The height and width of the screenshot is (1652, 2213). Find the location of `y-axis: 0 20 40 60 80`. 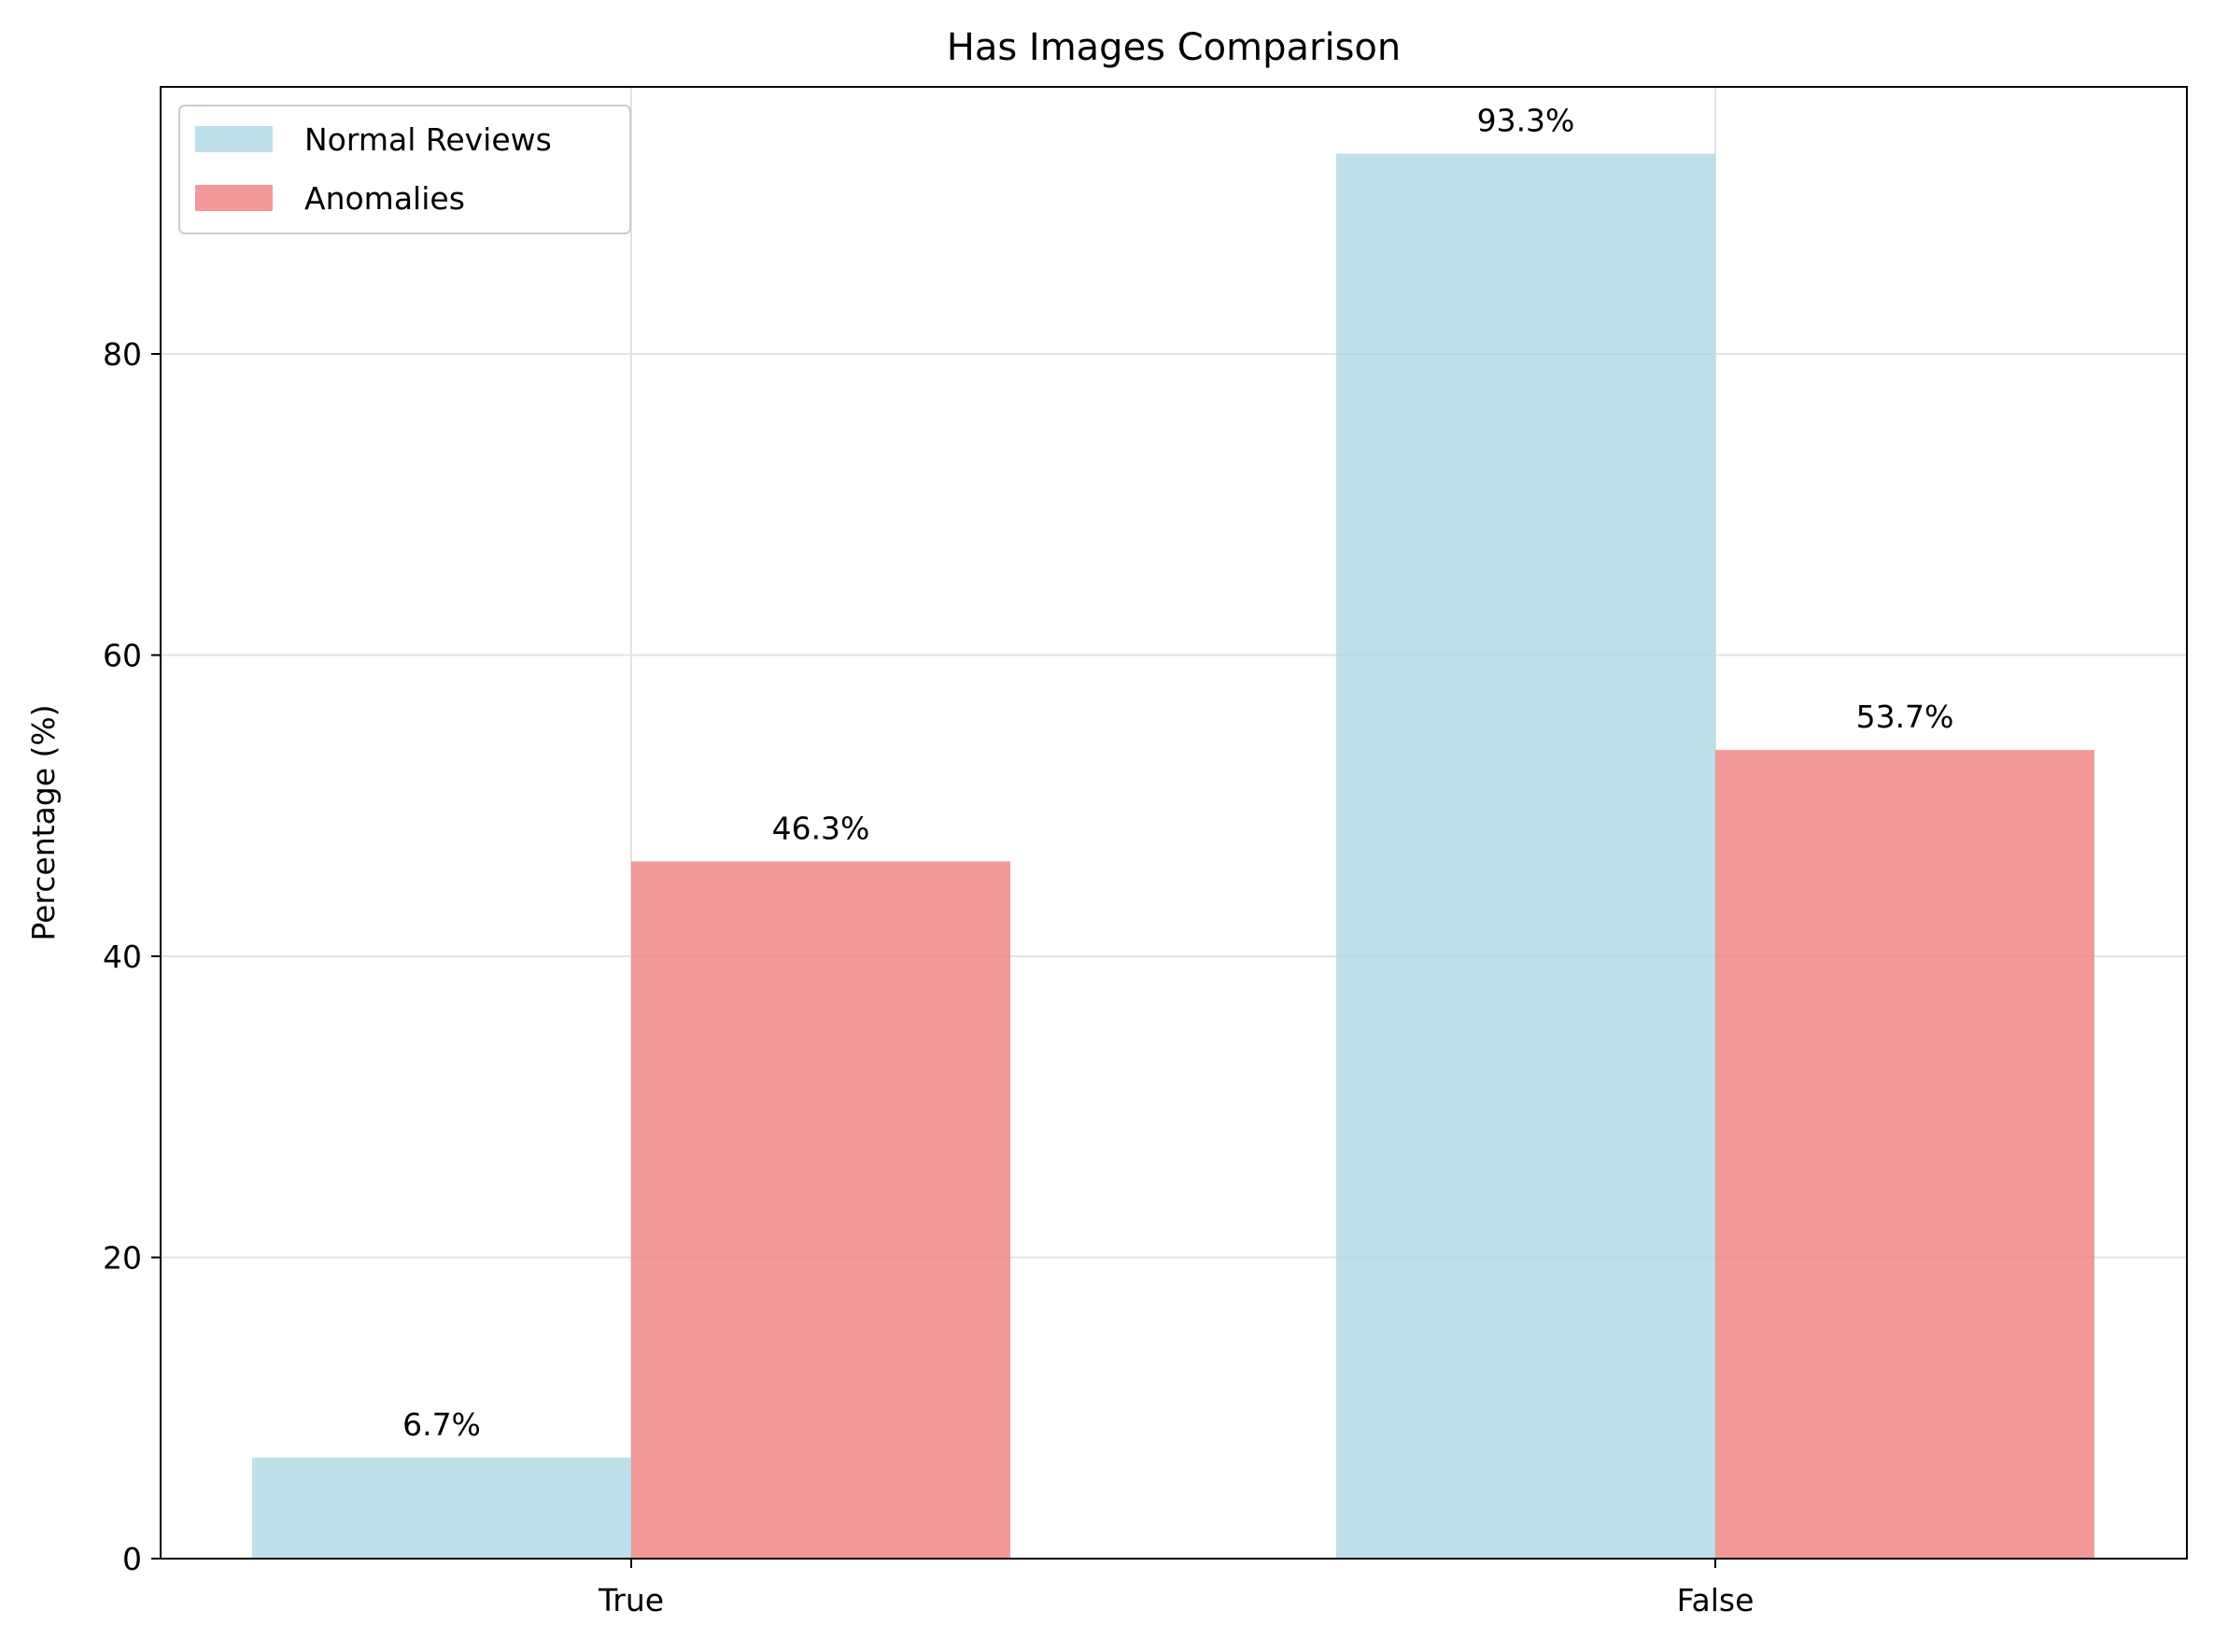

y-axis: 0 20 40 60 80 is located at coordinates (132, 956).